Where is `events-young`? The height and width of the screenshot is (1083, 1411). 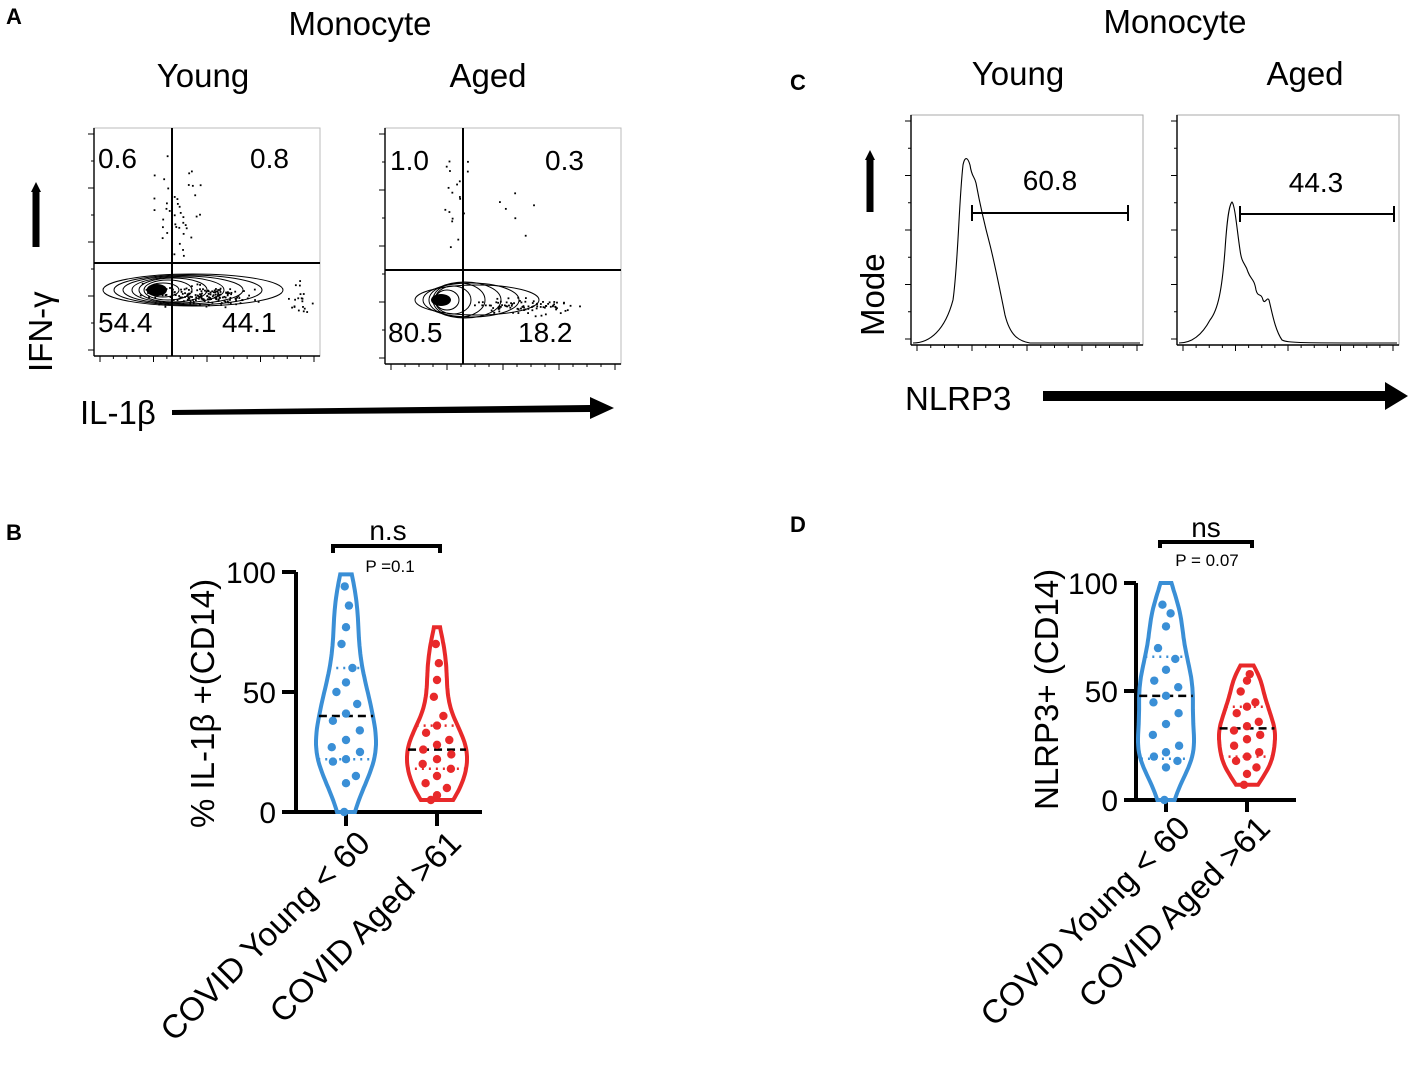 events-young is located at coordinates (226, 234).